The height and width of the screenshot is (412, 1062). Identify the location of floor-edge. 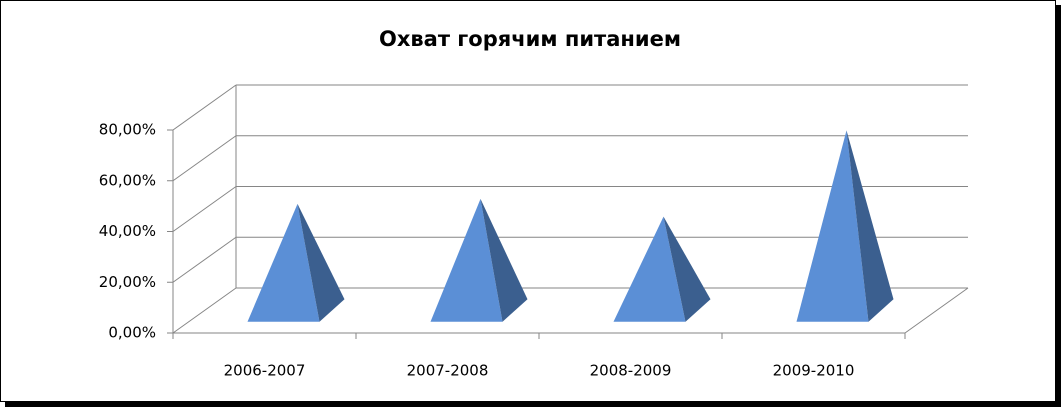
(936, 310).